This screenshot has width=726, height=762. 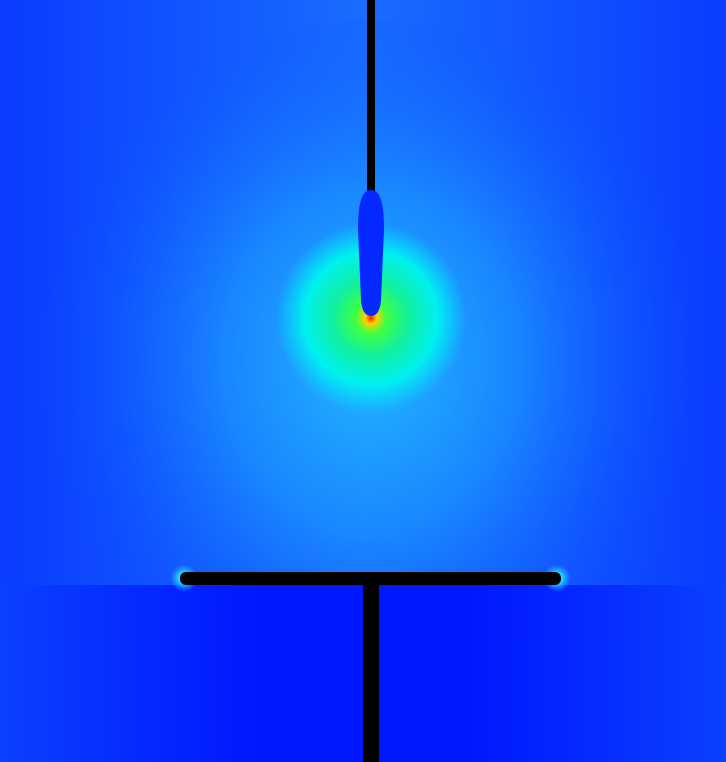 I want to click on tip-hotspot, so click(x=371, y=318).